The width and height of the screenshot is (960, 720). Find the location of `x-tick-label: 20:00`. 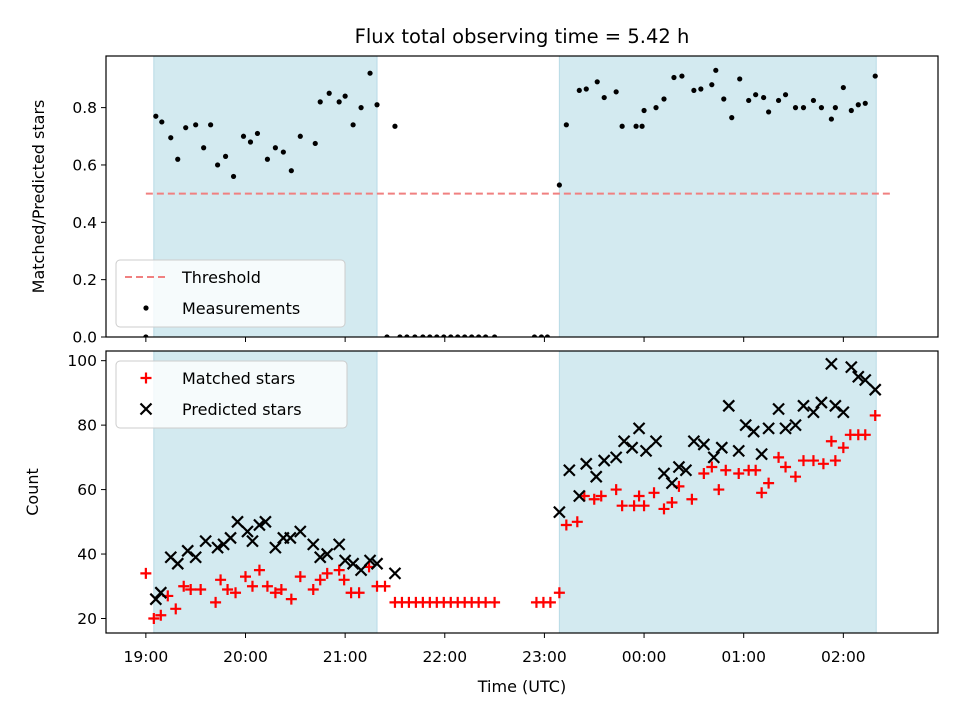

x-tick-label: 20:00 is located at coordinates (245, 657).